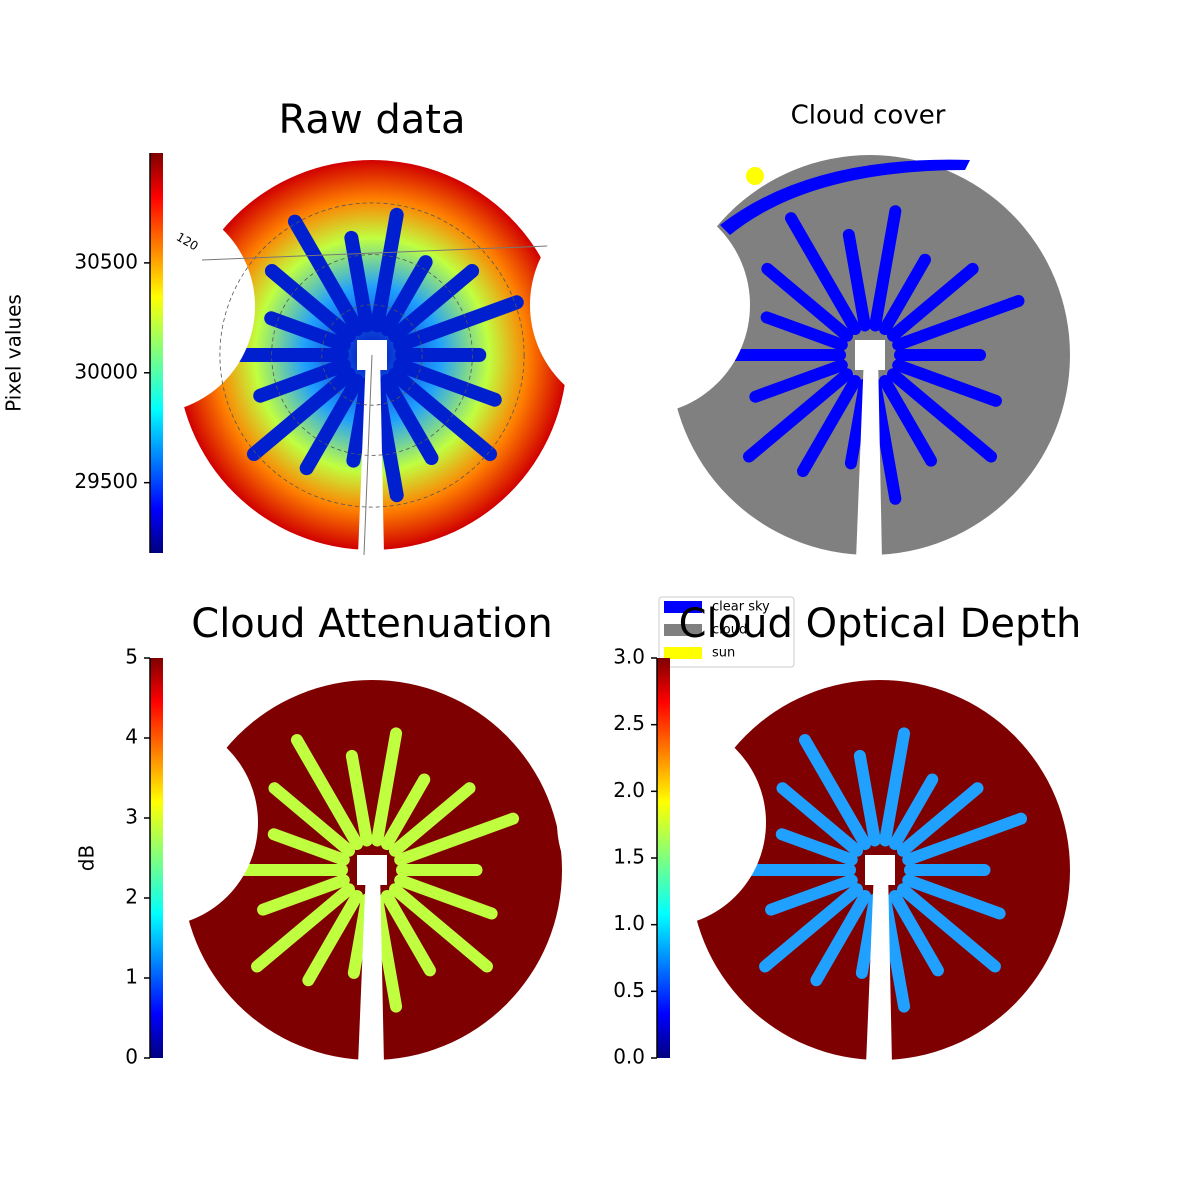 The width and height of the screenshot is (1200, 1200). I want to click on tick-label: 0.5, so click(629, 990).